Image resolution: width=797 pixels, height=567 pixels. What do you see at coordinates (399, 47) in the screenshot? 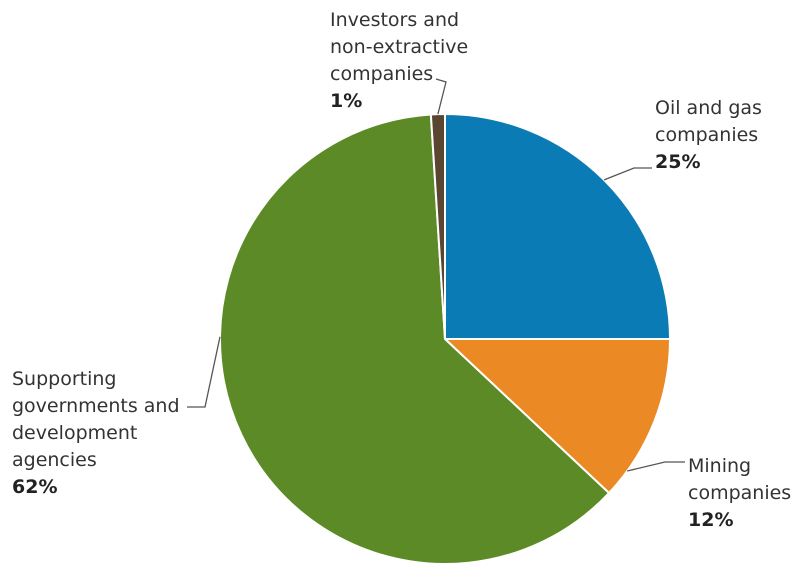
I see `slice-name-investors: Investors and non-extractive companies` at bounding box center [399, 47].